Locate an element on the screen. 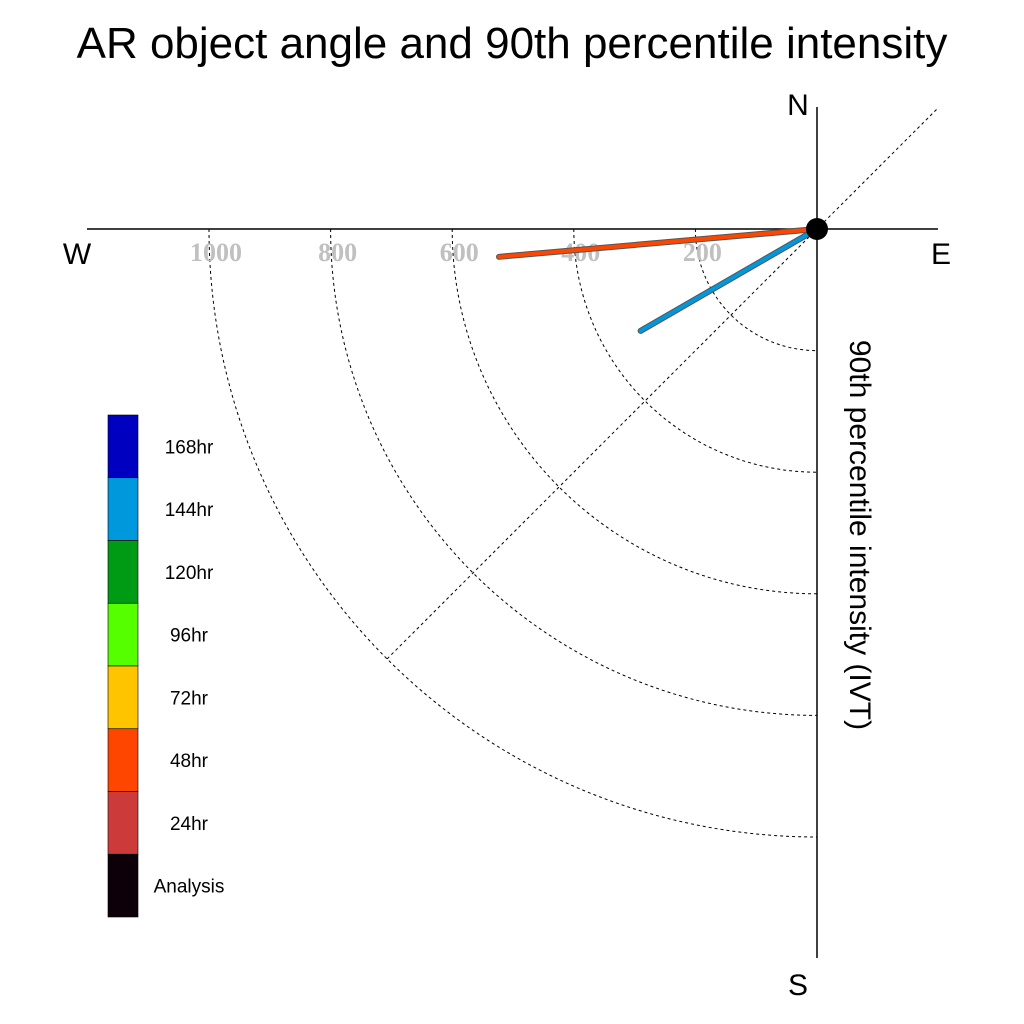  compass-south: S is located at coordinates (798, 985).